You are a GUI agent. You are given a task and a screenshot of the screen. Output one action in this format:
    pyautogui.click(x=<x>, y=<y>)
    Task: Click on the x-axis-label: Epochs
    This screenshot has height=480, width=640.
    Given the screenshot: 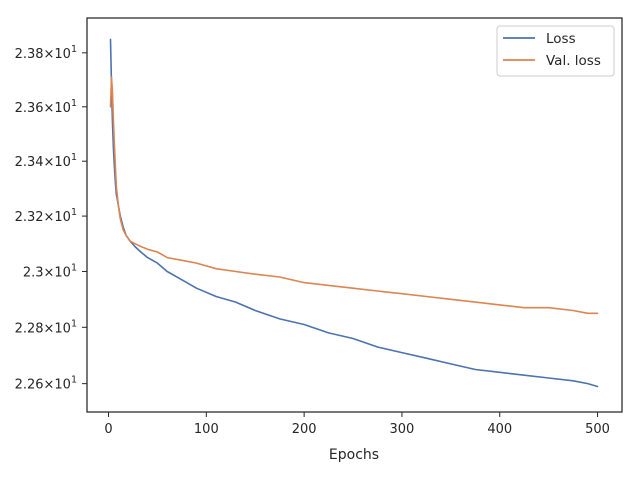 What is the action you would take?
    pyautogui.click(x=354, y=455)
    